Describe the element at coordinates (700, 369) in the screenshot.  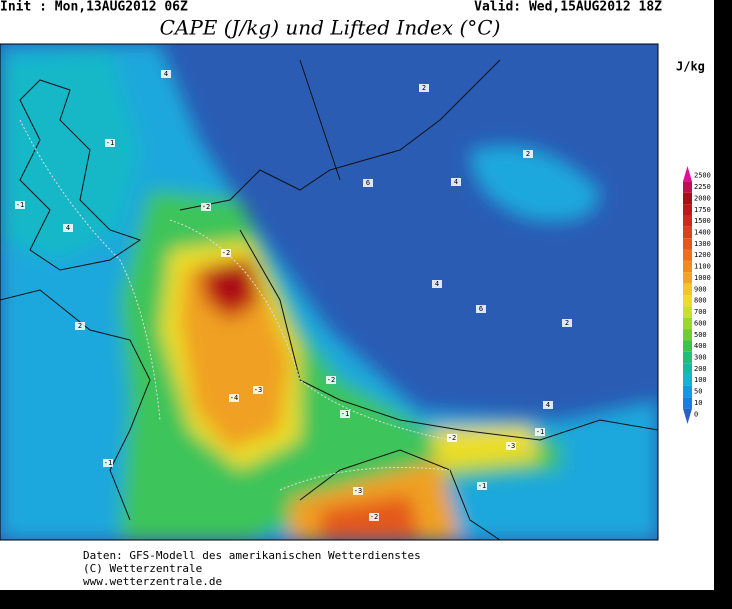
I see `colorbar-label: 200` at that location.